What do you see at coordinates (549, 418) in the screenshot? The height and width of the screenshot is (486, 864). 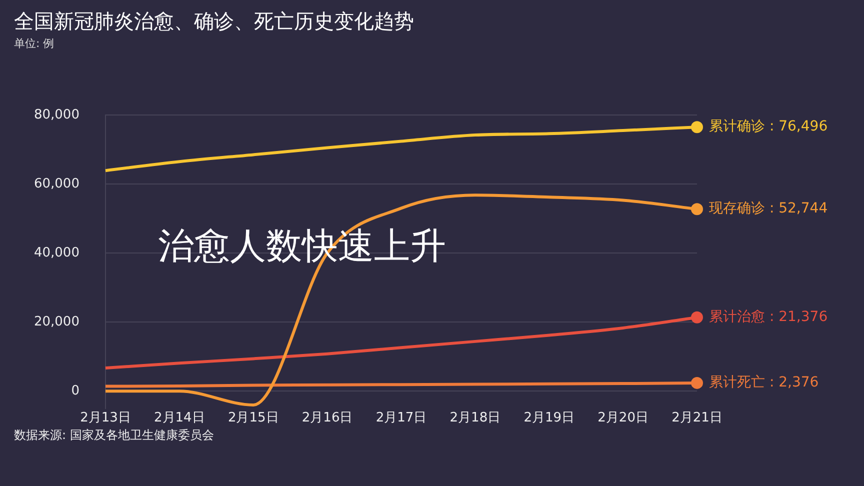 I see `x-tick-label: 2月19日` at bounding box center [549, 418].